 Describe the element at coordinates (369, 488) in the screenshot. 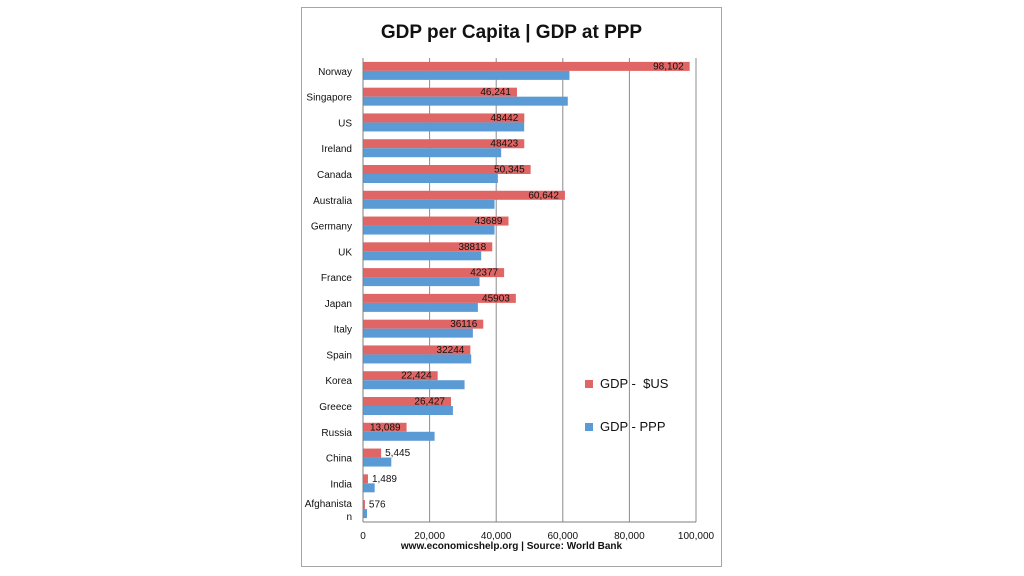

I see `bar-ppp-india` at that location.